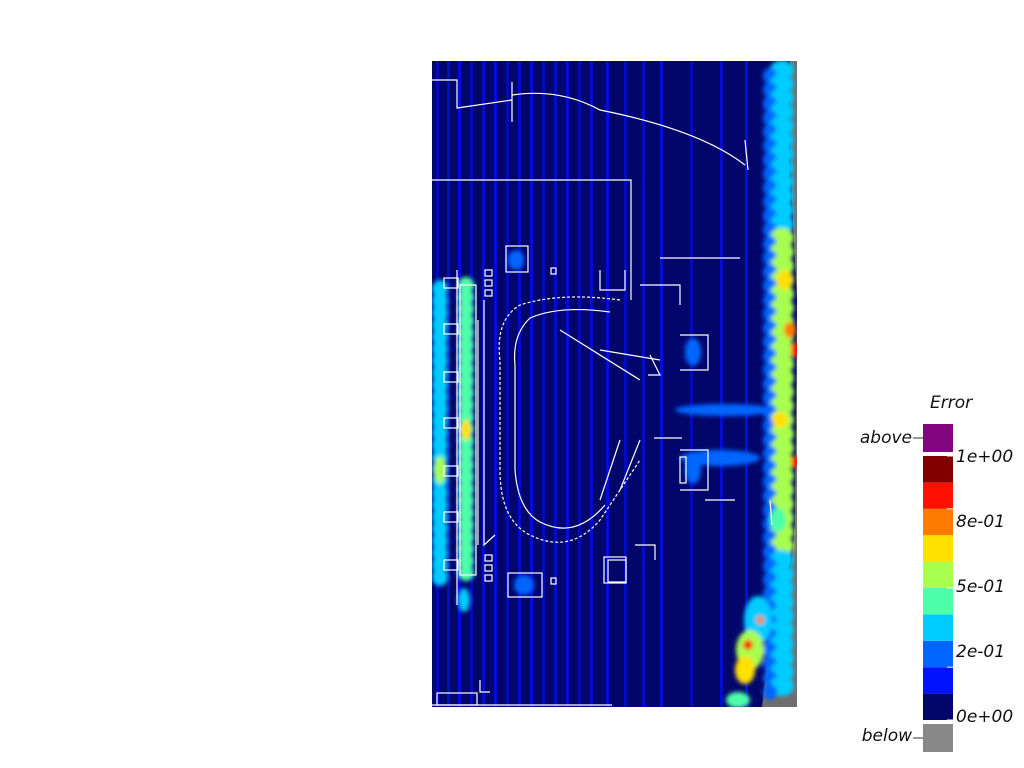 The height and width of the screenshot is (768, 1024). What do you see at coordinates (985, 717) in the screenshot?
I see `colorbar-tick-label: 0e+00` at bounding box center [985, 717].